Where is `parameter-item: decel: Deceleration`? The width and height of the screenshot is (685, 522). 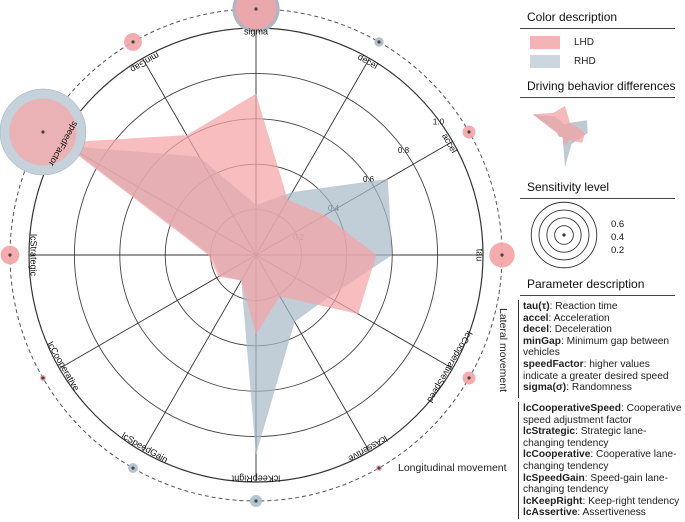 parameter-item: decel: Deceleration is located at coordinates (603, 330).